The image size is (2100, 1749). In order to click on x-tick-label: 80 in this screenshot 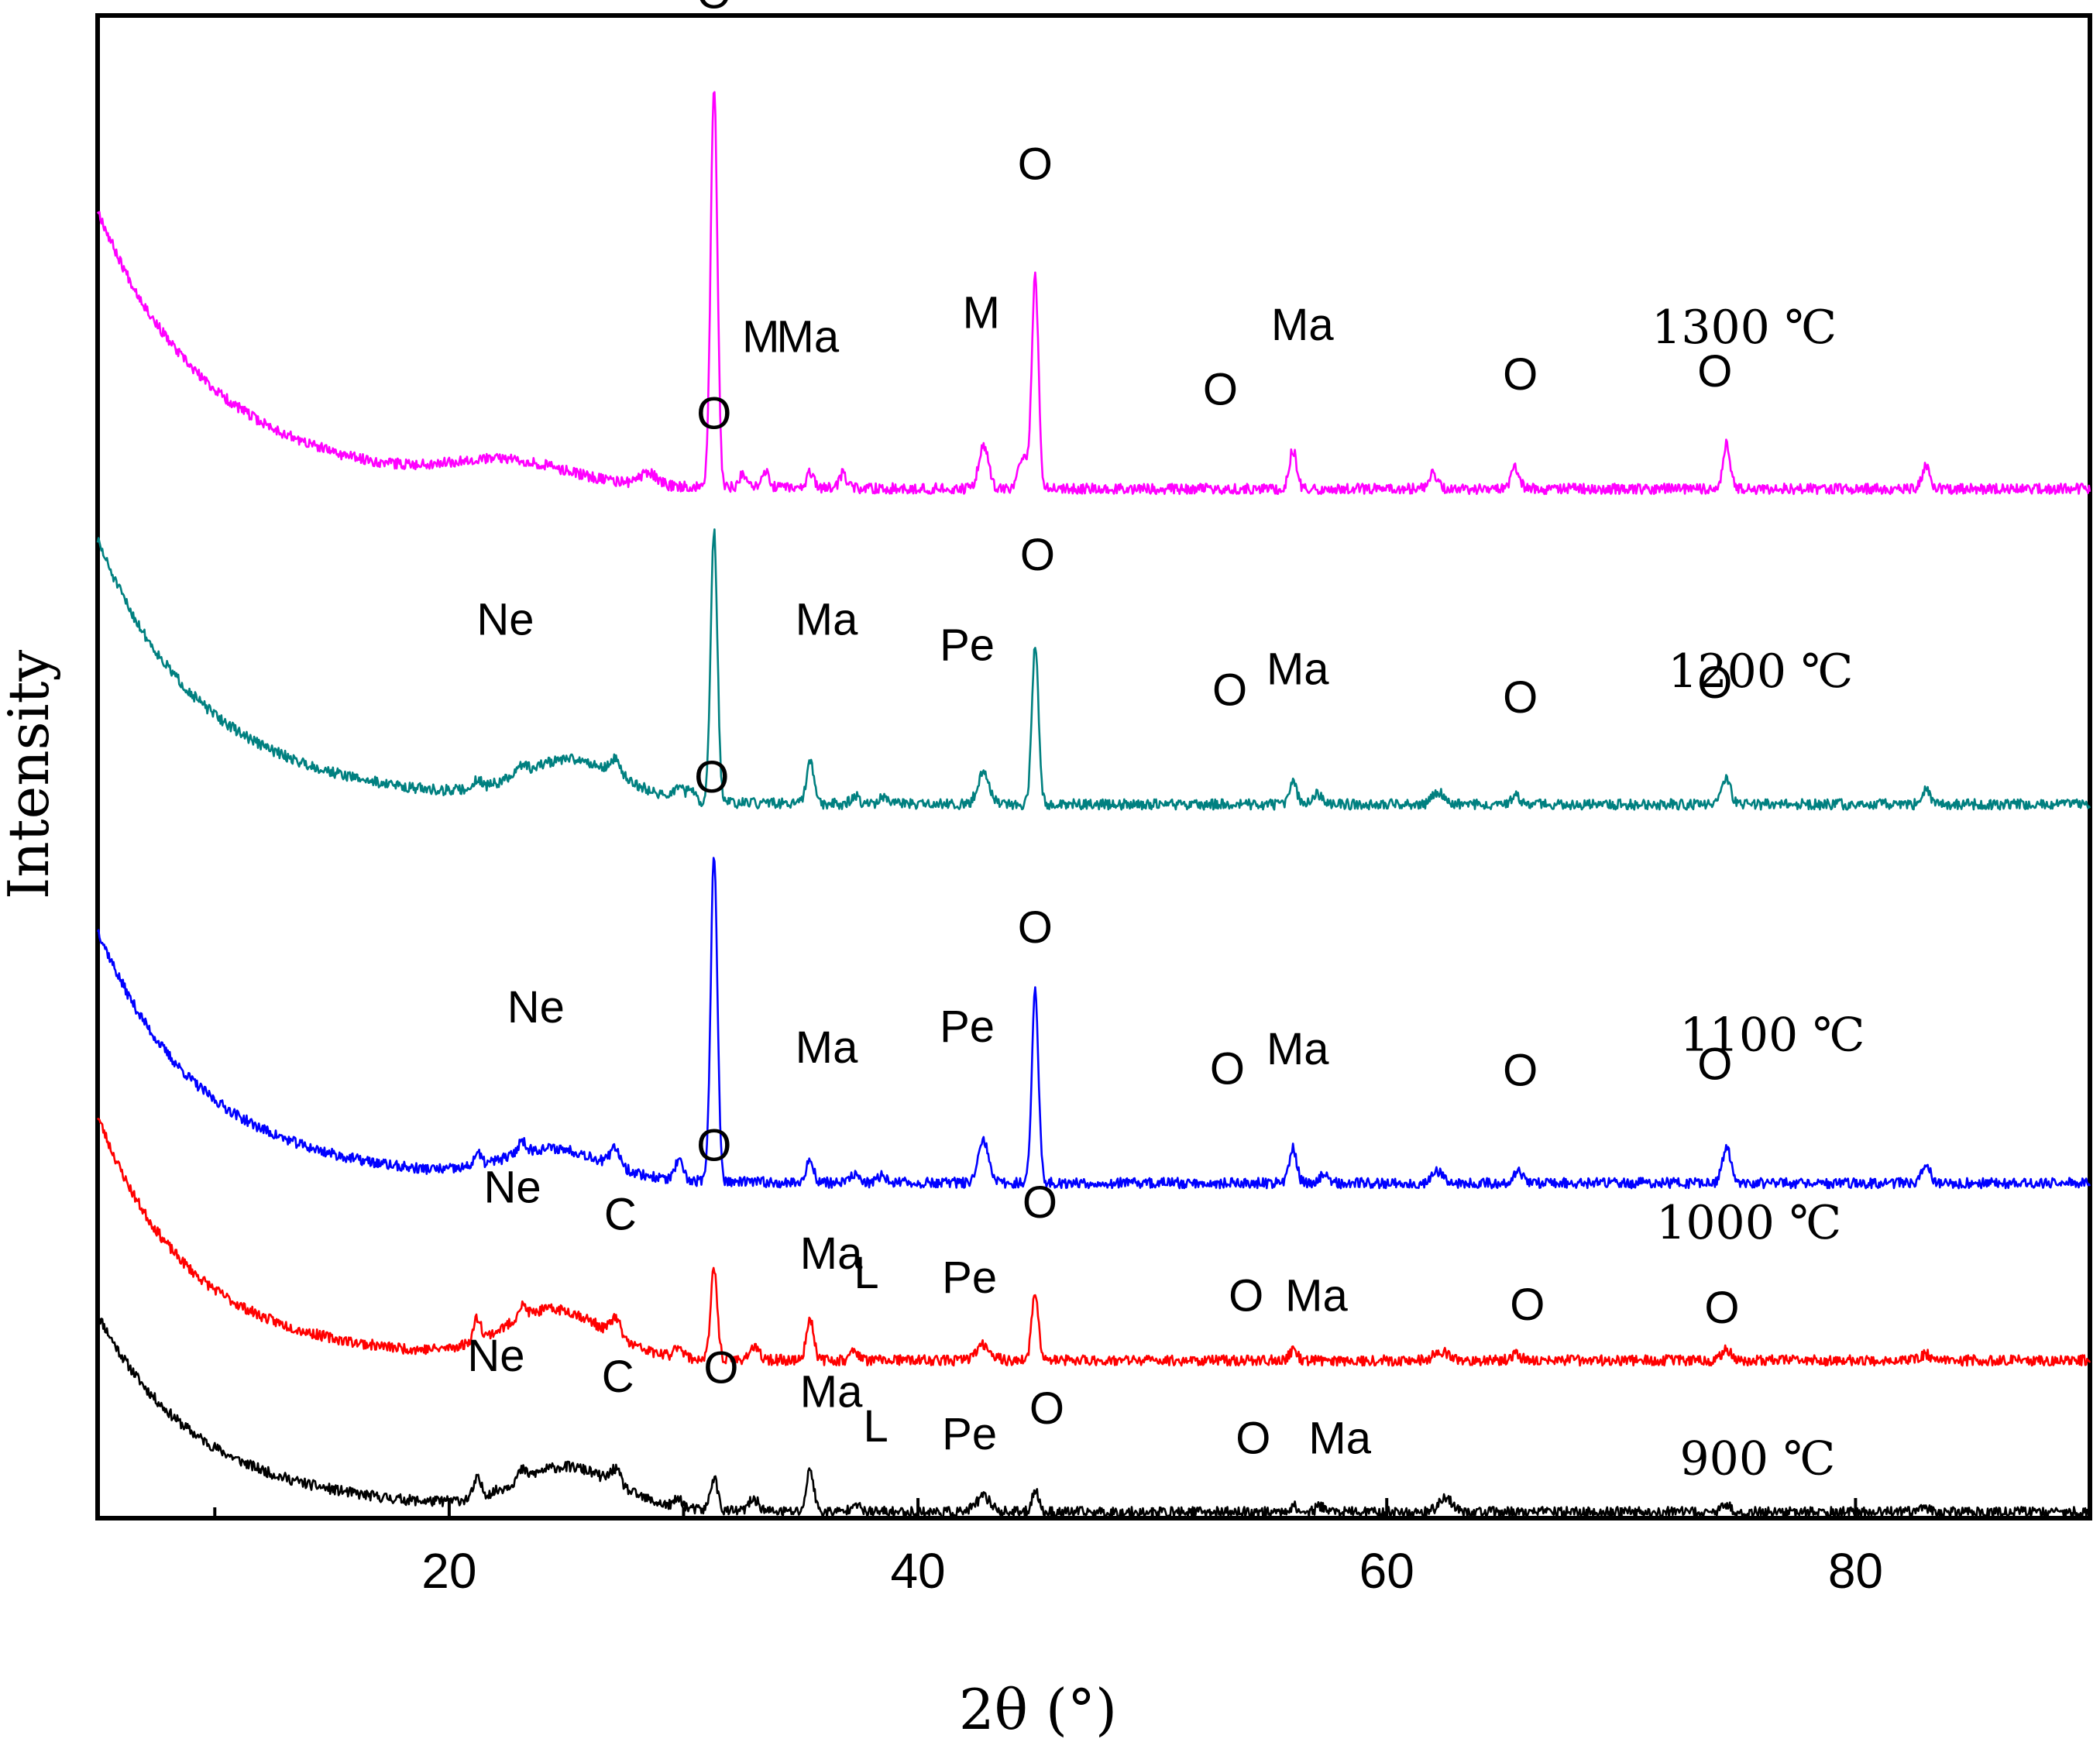, I will do `click(1855, 1571)`.